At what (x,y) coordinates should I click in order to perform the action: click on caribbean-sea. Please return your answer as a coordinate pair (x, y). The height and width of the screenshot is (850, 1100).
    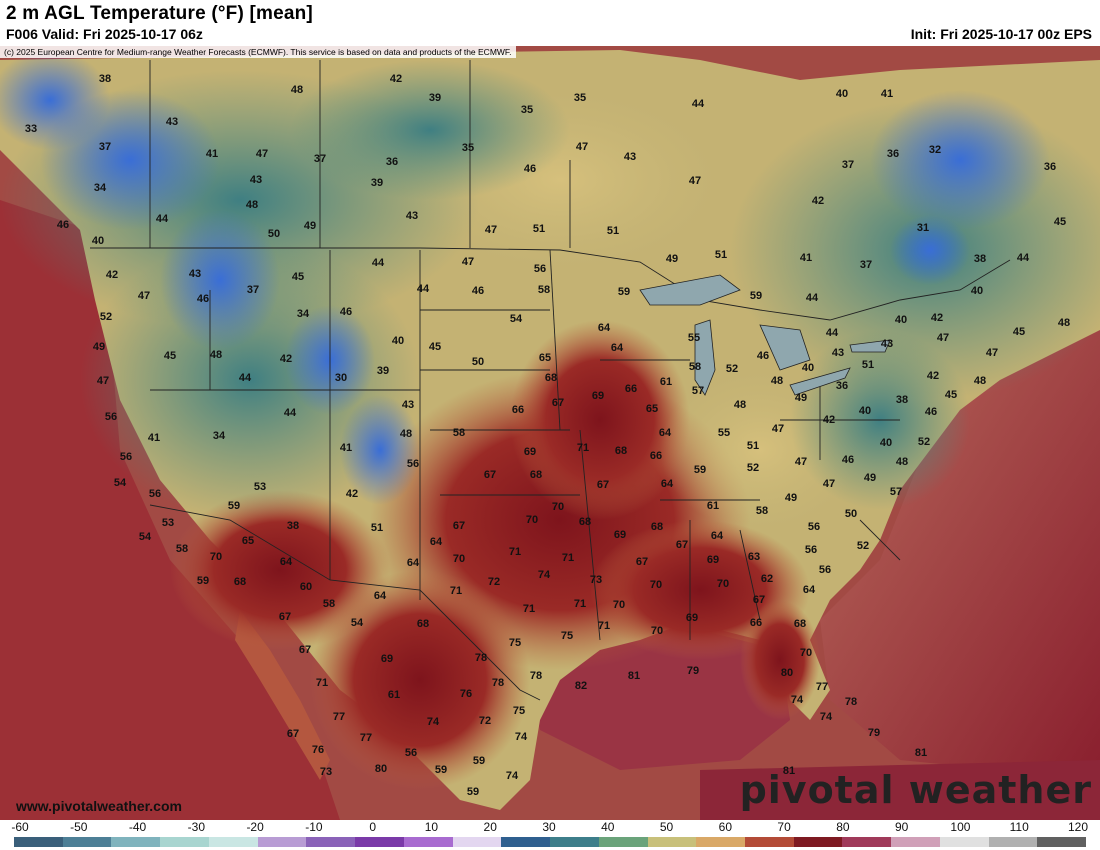
    Looking at the image, I should click on (900, 790).